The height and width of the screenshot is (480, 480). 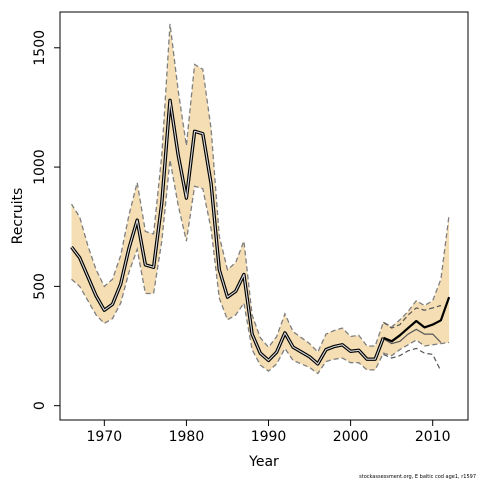 I want to click on retro-upper-line, so click(x=412, y=316).